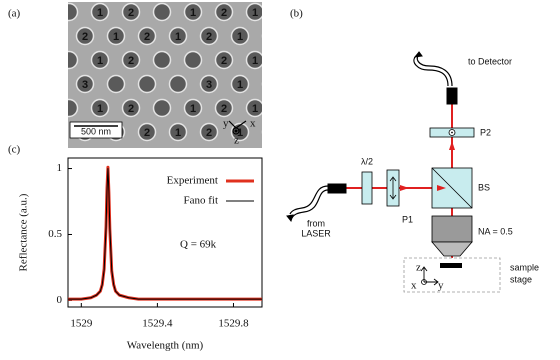 The height and width of the screenshot is (360, 560). I want to click on bs-diagonal, so click(452, 188).